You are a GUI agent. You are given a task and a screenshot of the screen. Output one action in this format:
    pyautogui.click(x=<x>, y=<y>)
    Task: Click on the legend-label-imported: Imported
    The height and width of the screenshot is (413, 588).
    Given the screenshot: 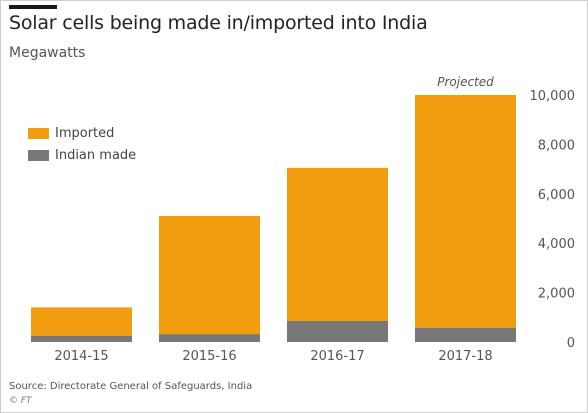 What is the action you would take?
    pyautogui.click(x=85, y=133)
    